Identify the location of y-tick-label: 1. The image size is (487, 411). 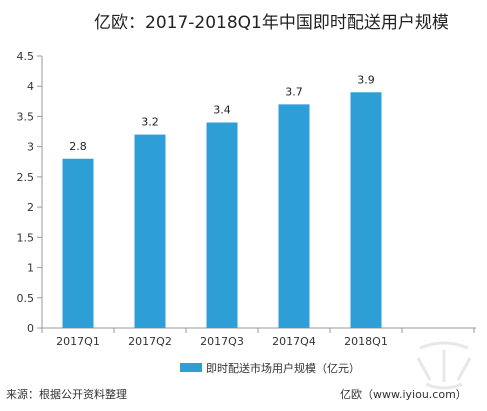
(30, 268).